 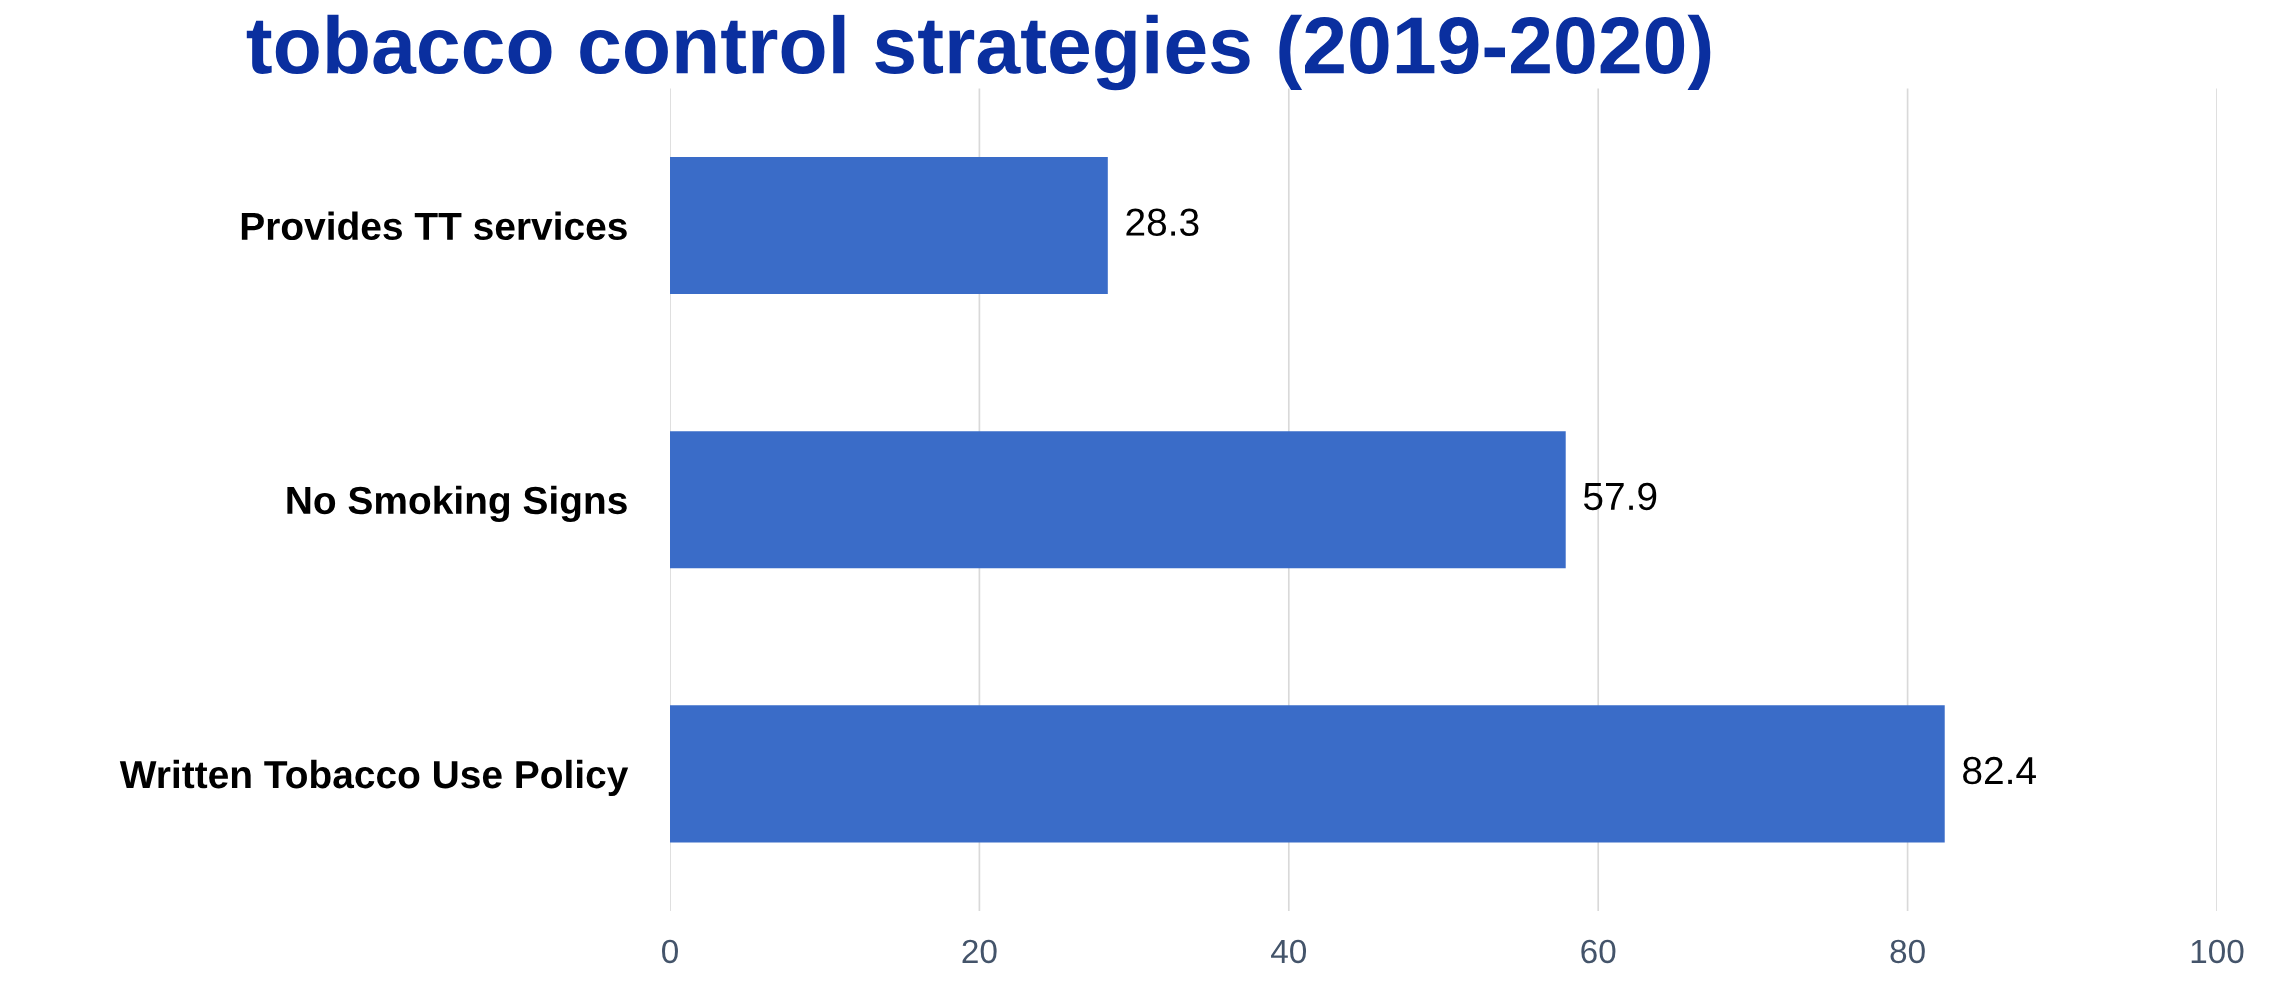 I want to click on x-tick-label: 40, so click(x=1289, y=951).